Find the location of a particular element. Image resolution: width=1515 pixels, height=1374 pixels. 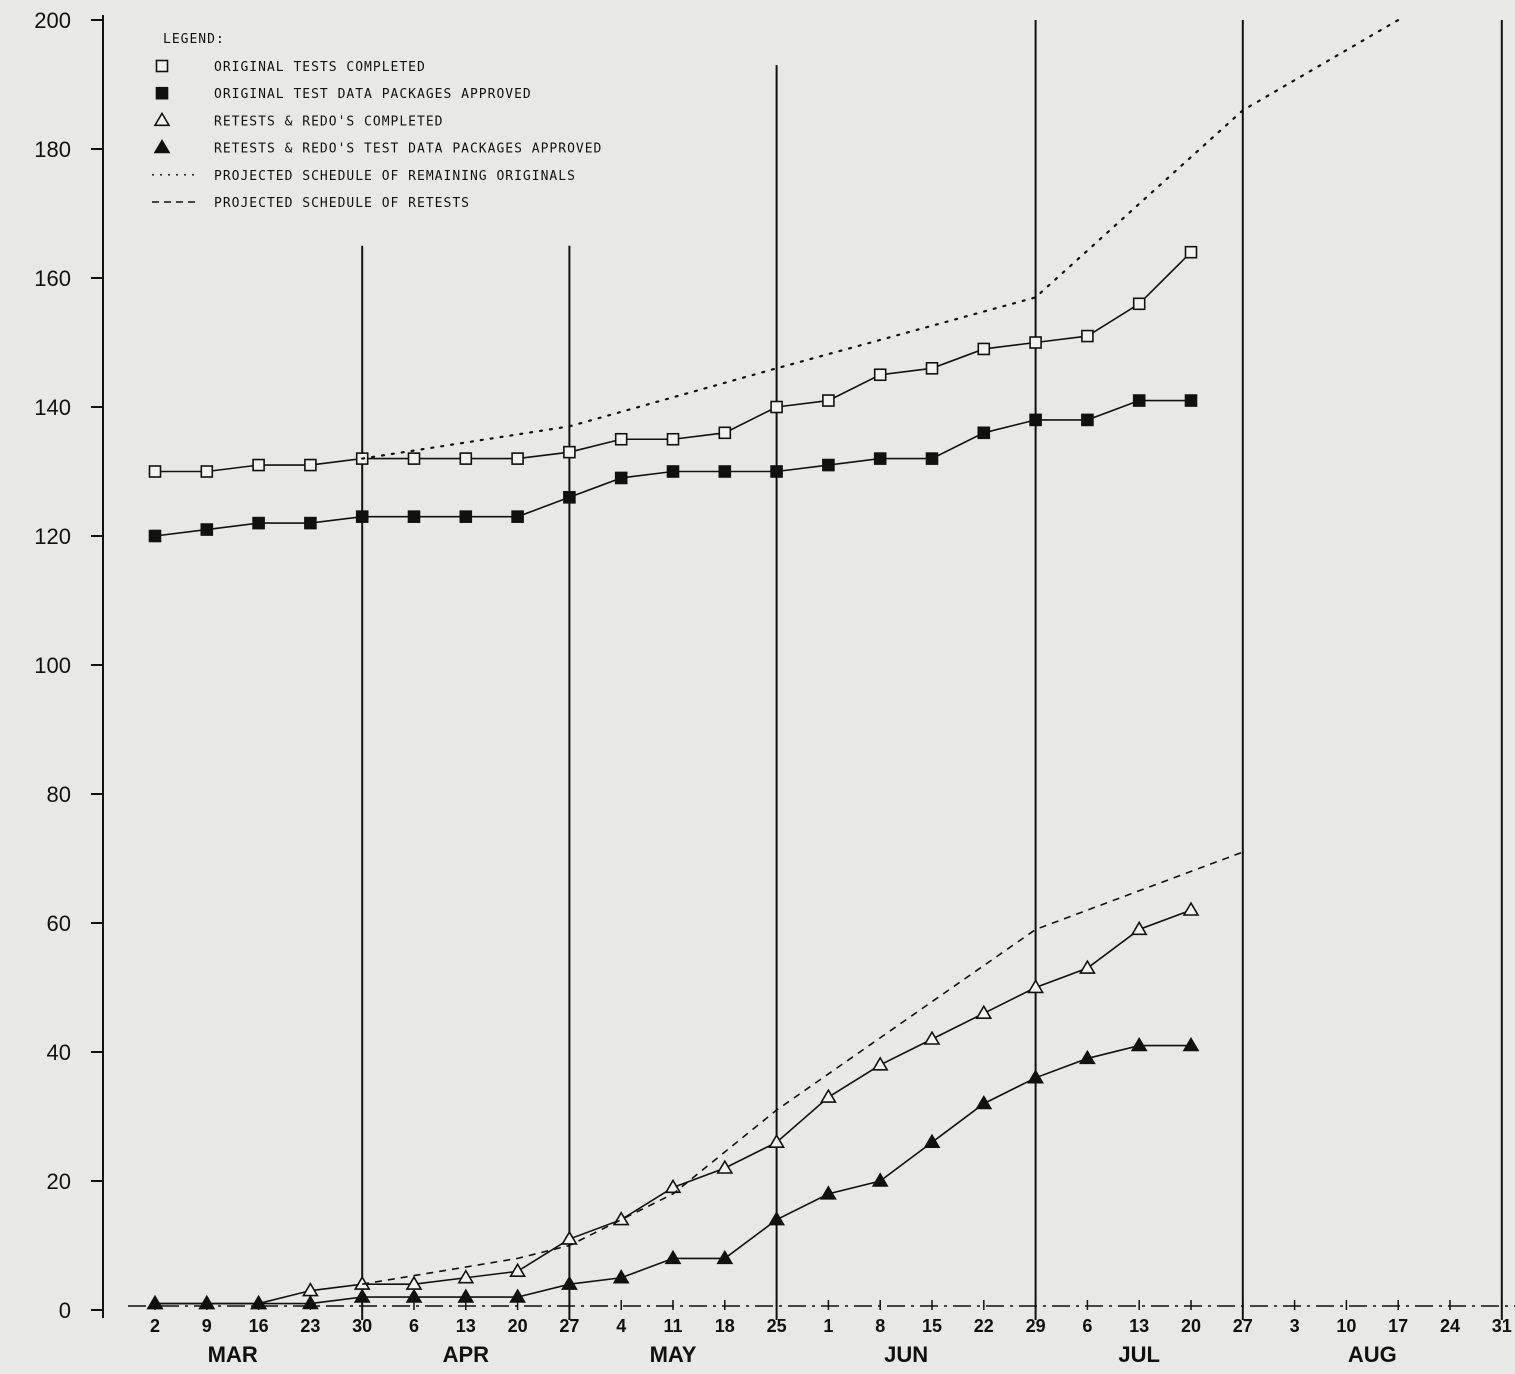

month-label-jul: JUL is located at coordinates (1139, 1354).